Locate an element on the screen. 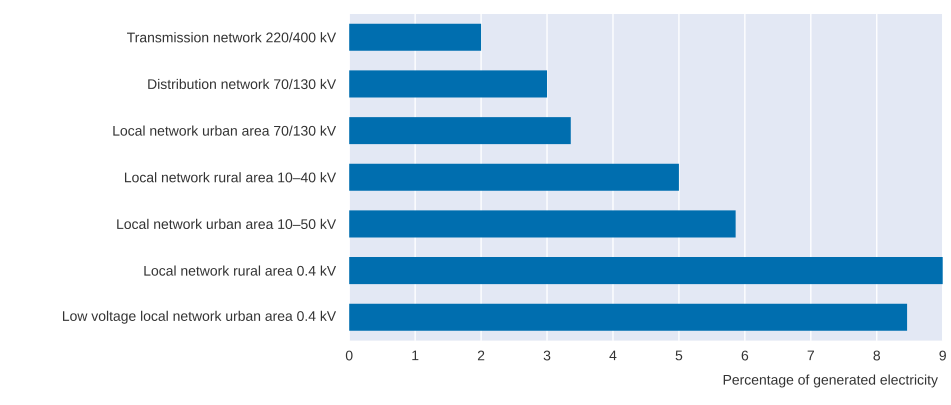 The height and width of the screenshot is (405, 951). x-tick-label: 0 is located at coordinates (349, 355).